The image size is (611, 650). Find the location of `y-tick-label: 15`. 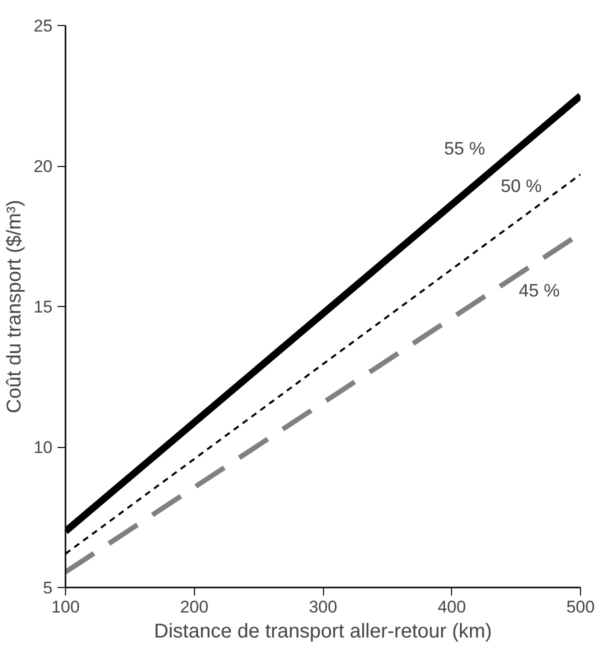

y-tick-label: 15 is located at coordinates (43, 307).